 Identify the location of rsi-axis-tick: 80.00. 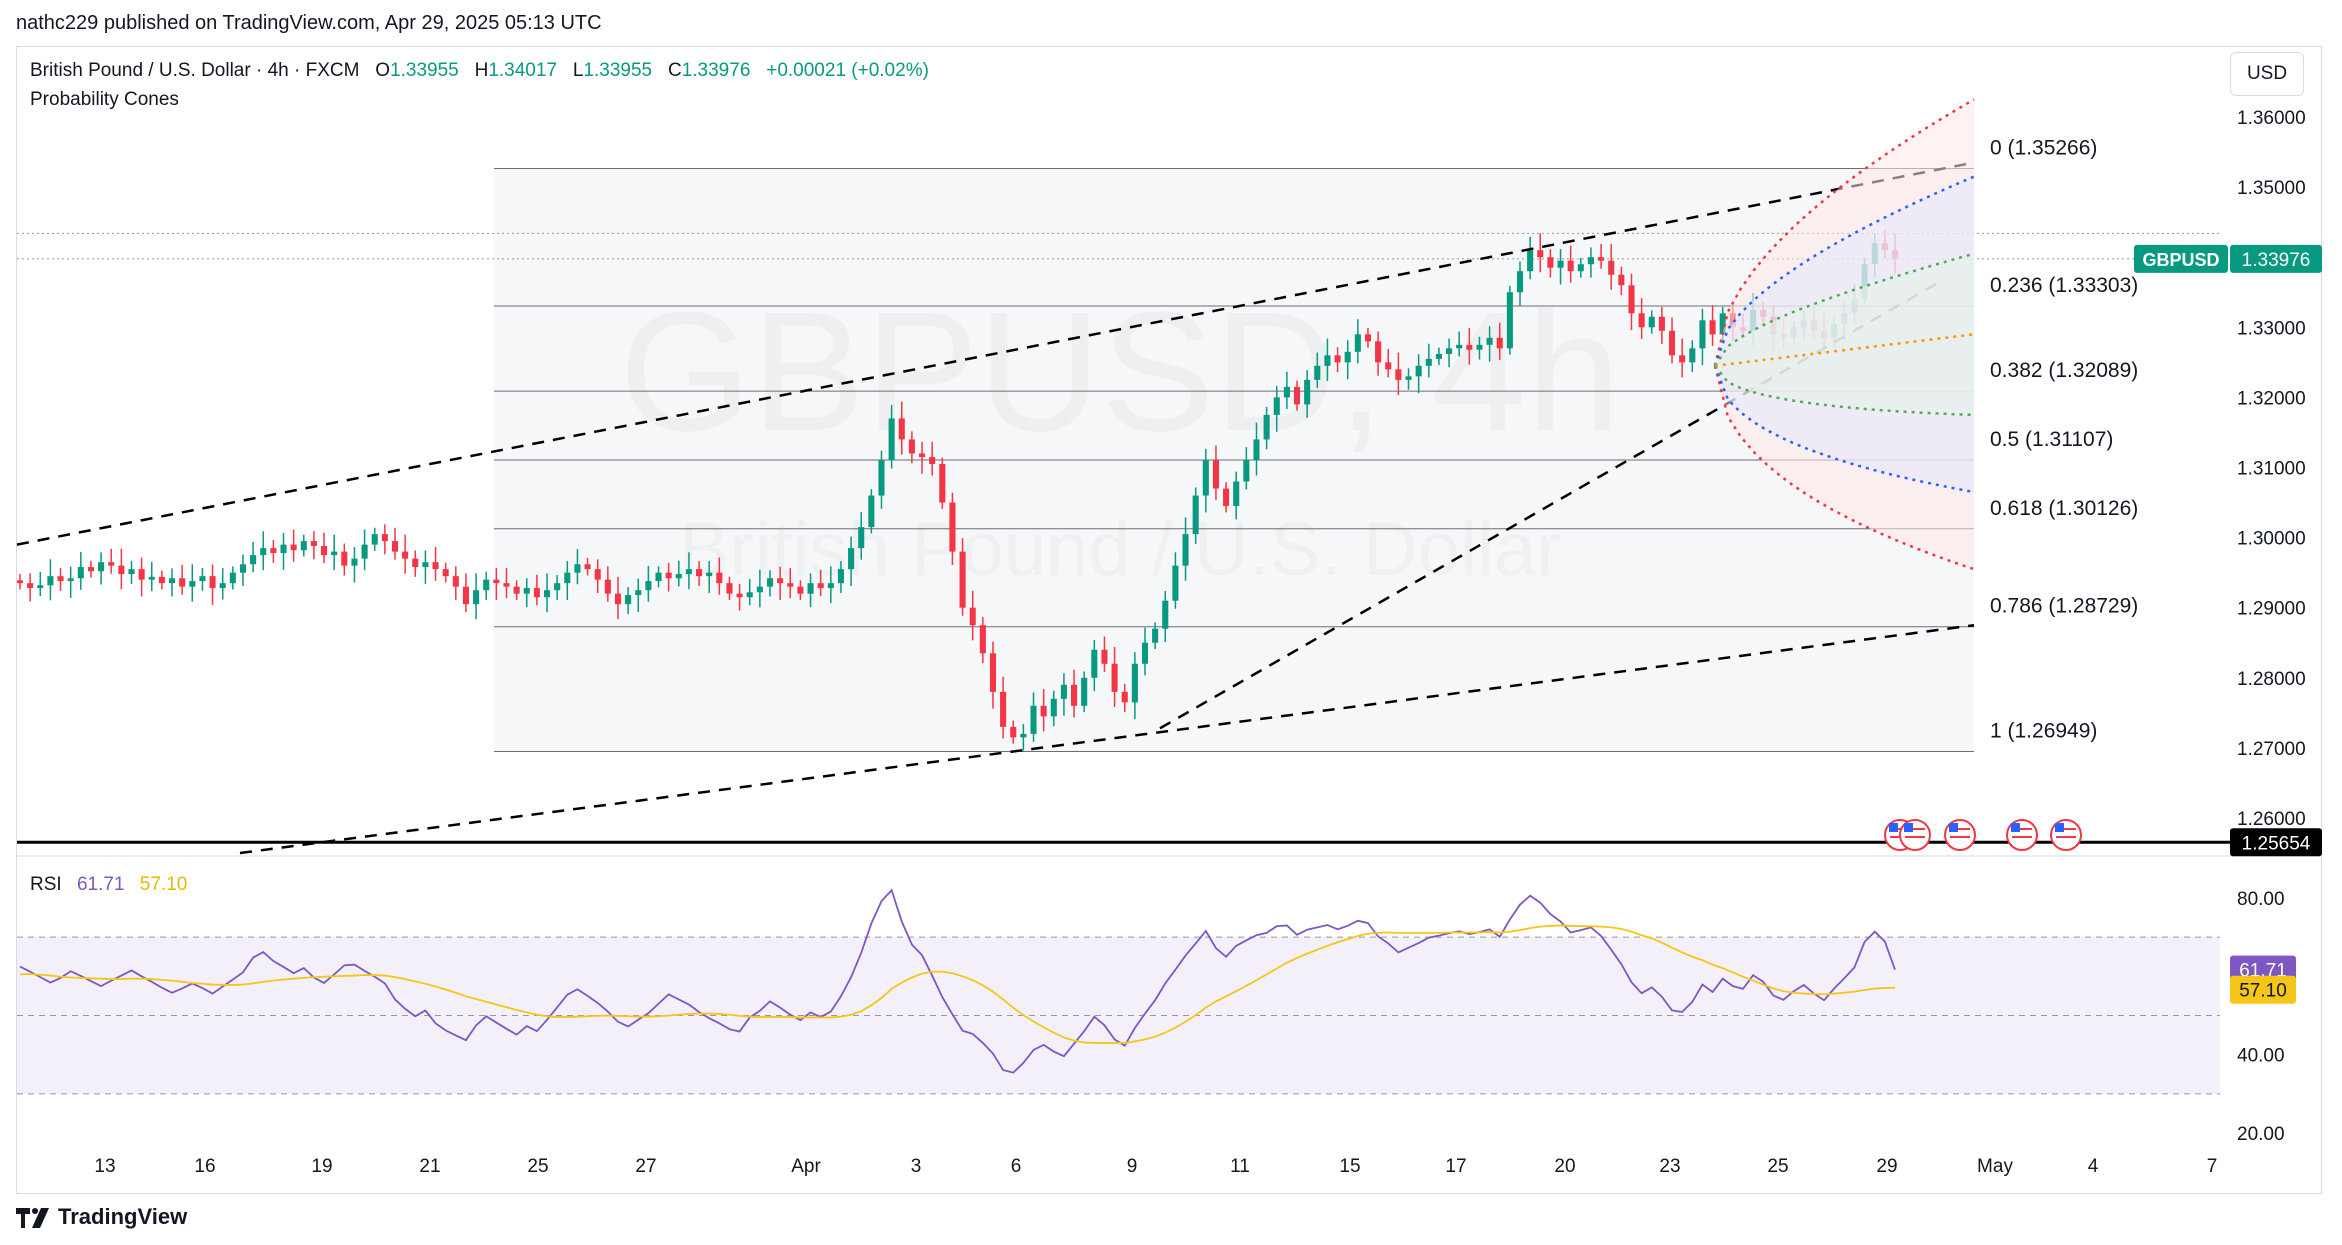
(2261, 899).